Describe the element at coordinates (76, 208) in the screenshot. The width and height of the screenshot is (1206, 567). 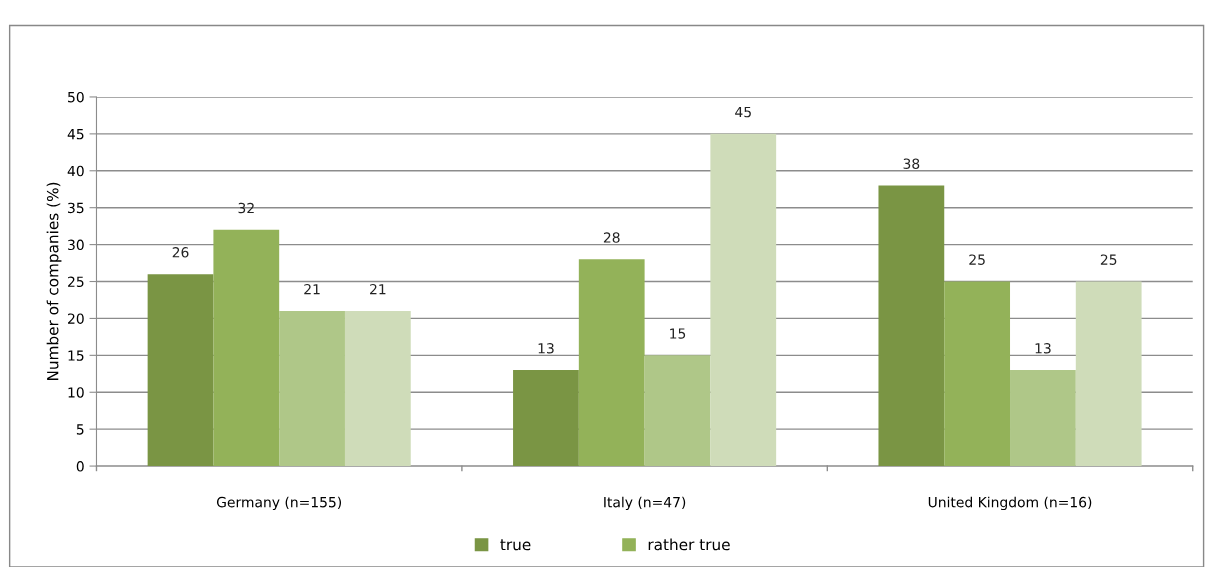
I see `y-tick-label: 35` at that location.